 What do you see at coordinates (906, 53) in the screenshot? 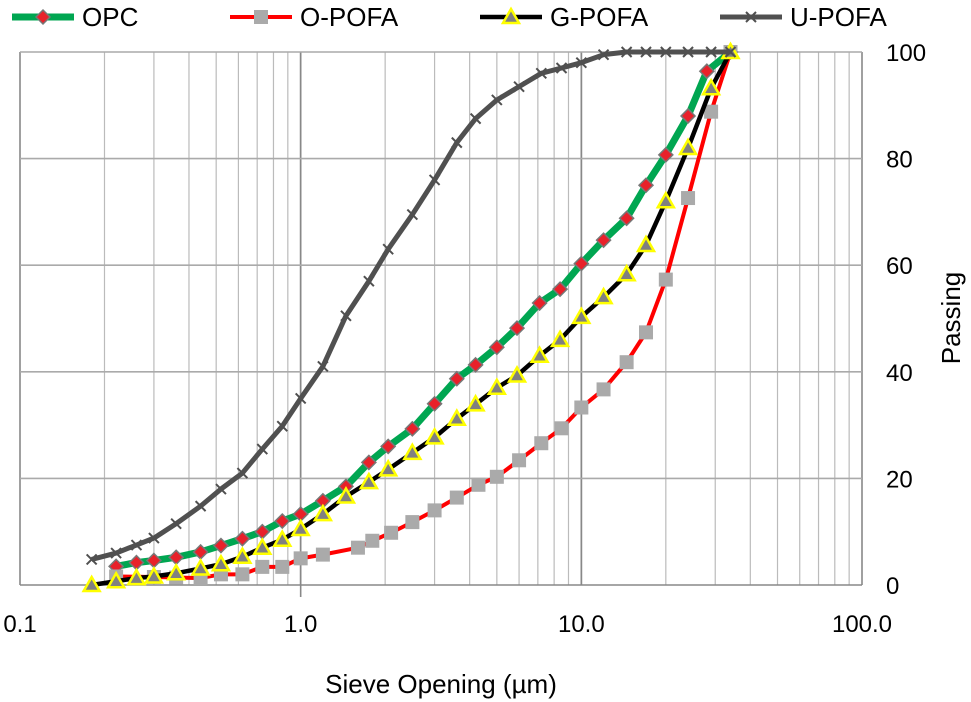
I see `y-tick-label: 100` at bounding box center [906, 53].